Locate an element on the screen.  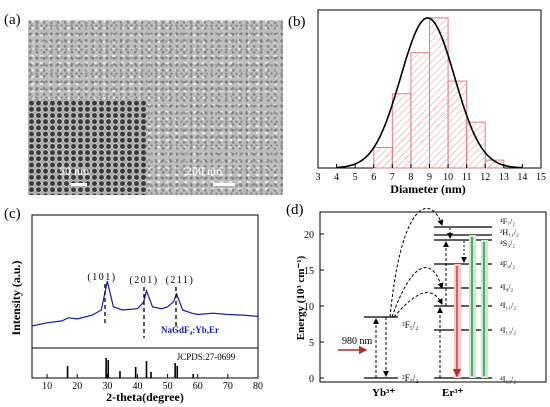
histogram-xtick-label: 9 is located at coordinates (429, 177).